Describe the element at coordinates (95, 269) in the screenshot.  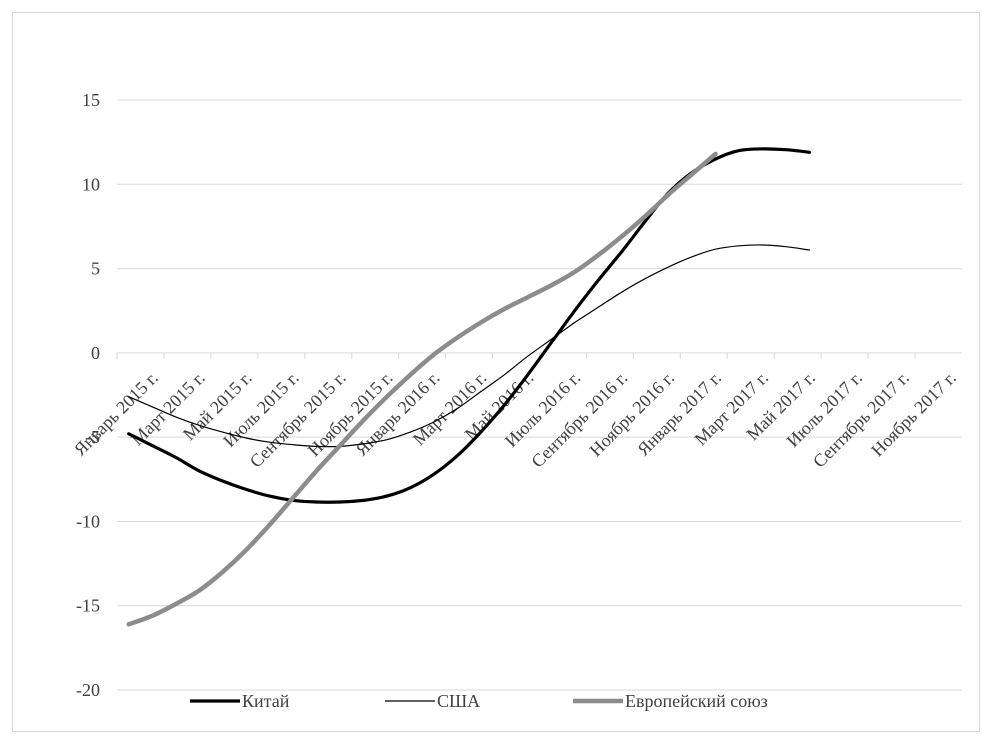
I see `y-tick-label: 5` at that location.